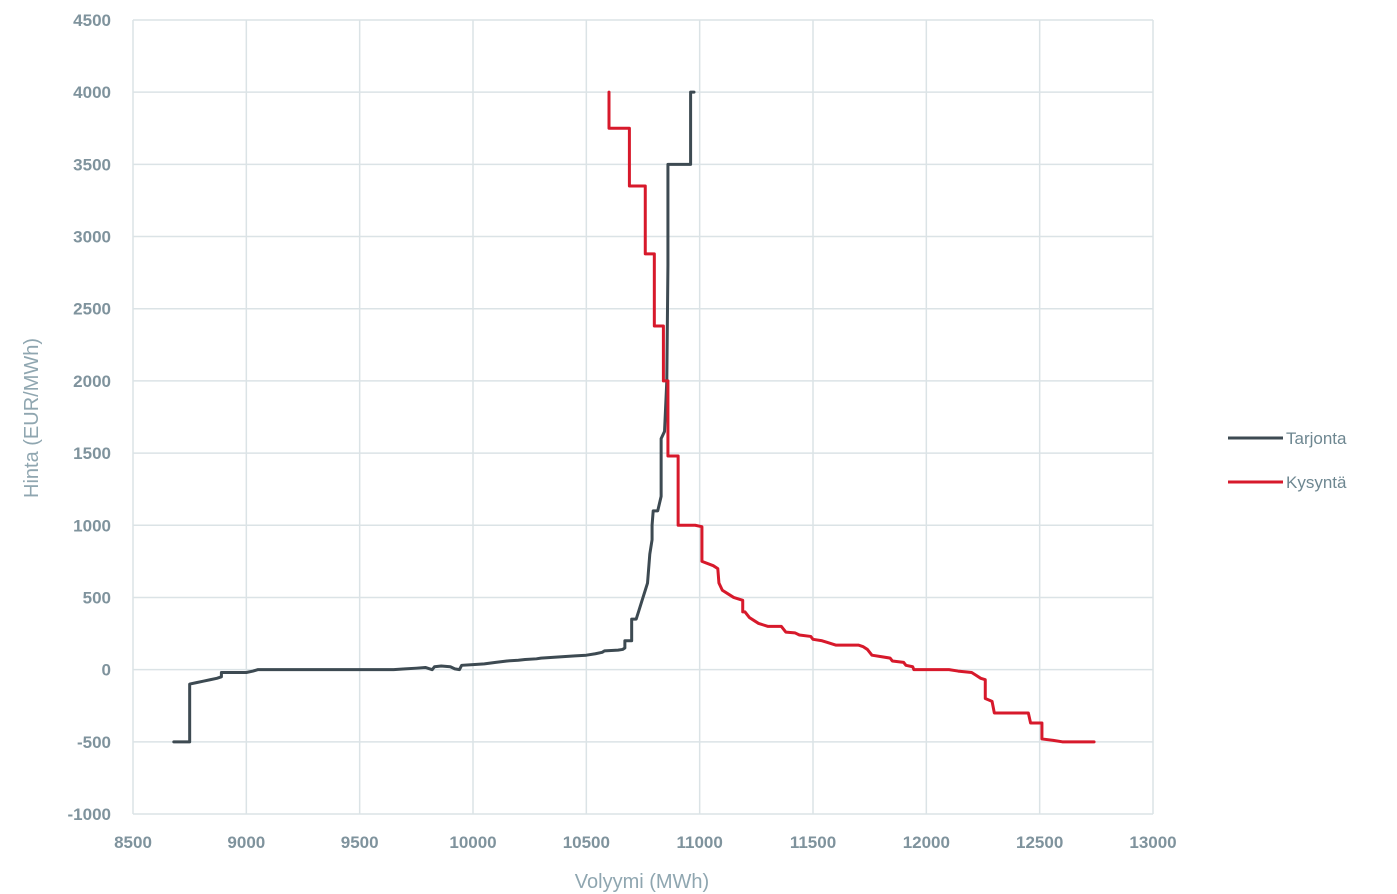  What do you see at coordinates (106, 670) in the screenshot?
I see `y-tick-label: 0` at bounding box center [106, 670].